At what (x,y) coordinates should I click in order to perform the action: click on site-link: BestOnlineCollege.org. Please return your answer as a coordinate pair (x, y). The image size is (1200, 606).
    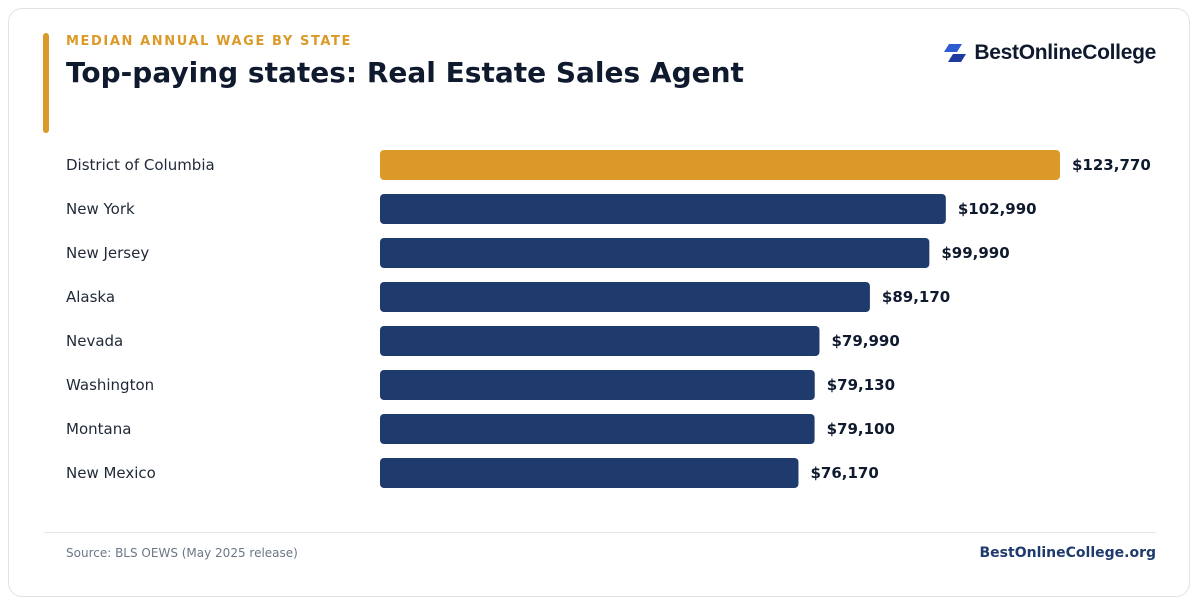
    Looking at the image, I should click on (1067, 553).